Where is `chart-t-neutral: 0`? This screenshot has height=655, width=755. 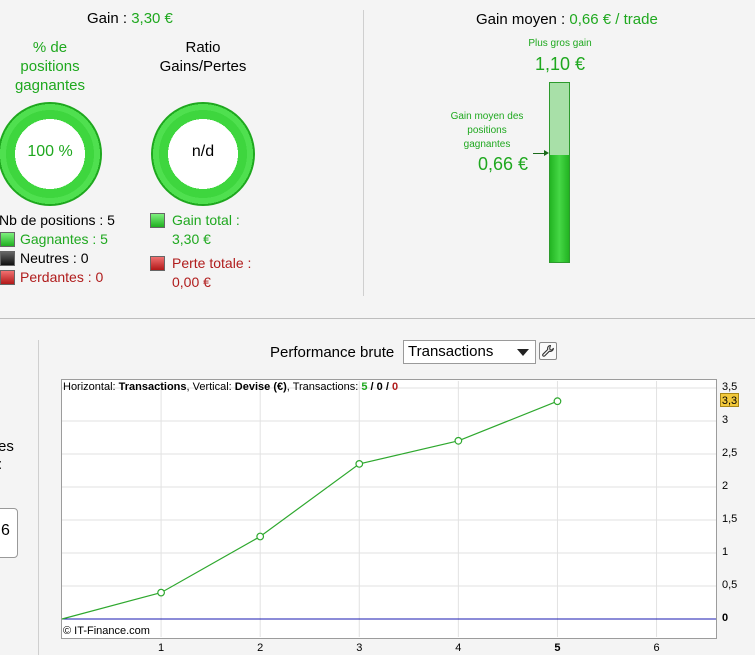 chart-t-neutral: 0 is located at coordinates (379, 387).